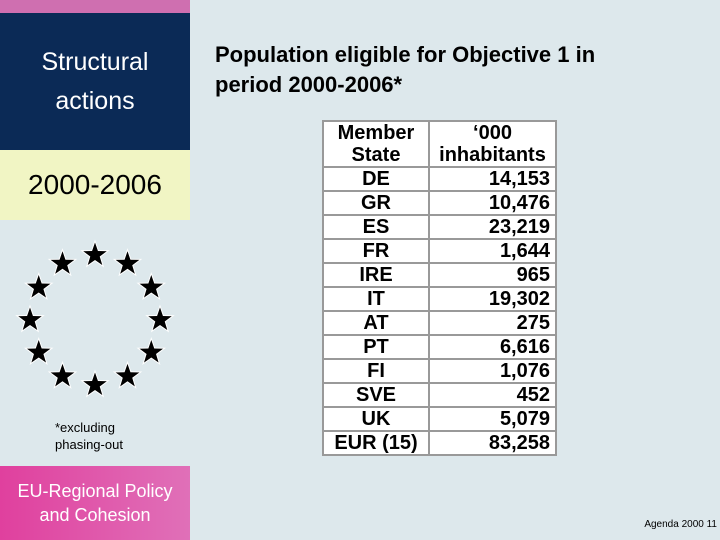 The image size is (720, 540). I want to click on column-header: Member State, so click(376, 144).